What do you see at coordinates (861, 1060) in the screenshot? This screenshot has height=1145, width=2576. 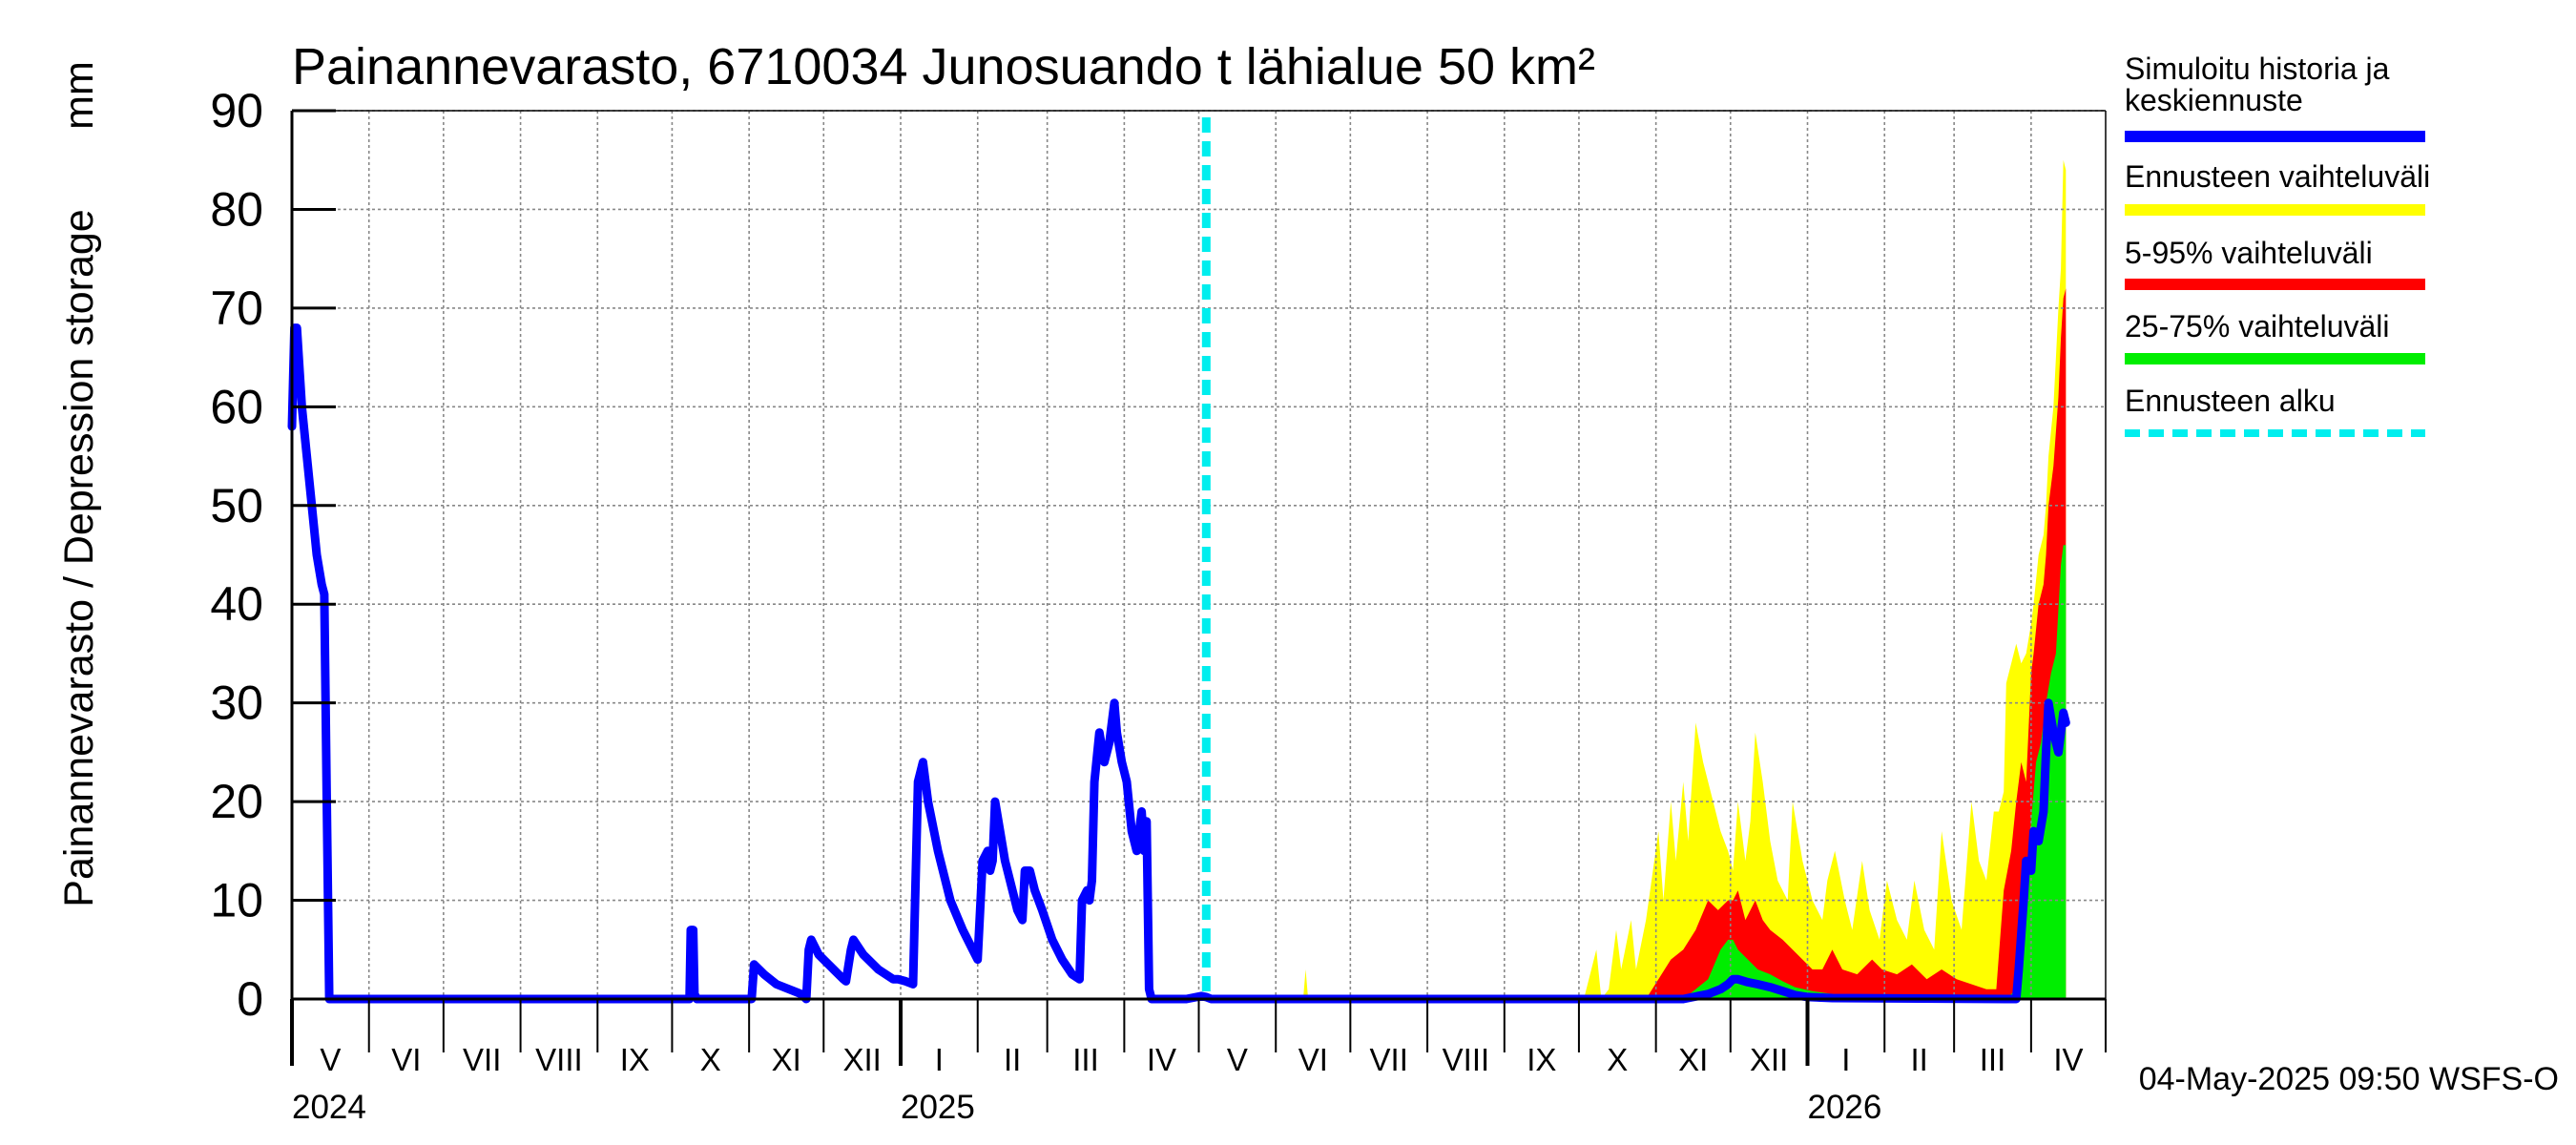 I see `month-label-7: XII` at bounding box center [861, 1060].